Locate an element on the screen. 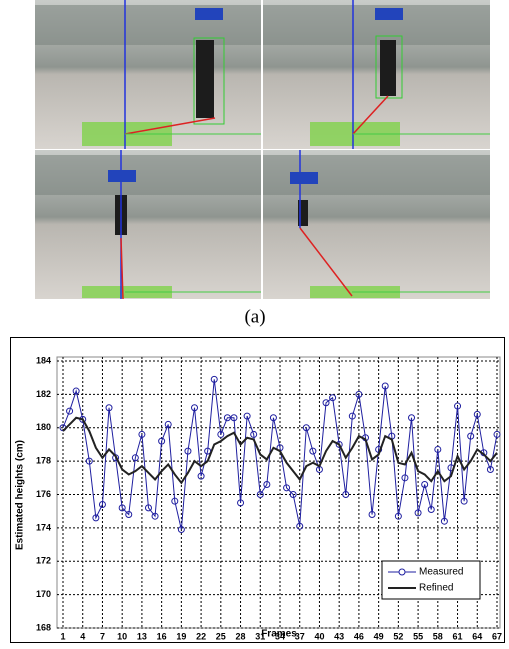  y-tick-label: 180 is located at coordinates (43, 427).